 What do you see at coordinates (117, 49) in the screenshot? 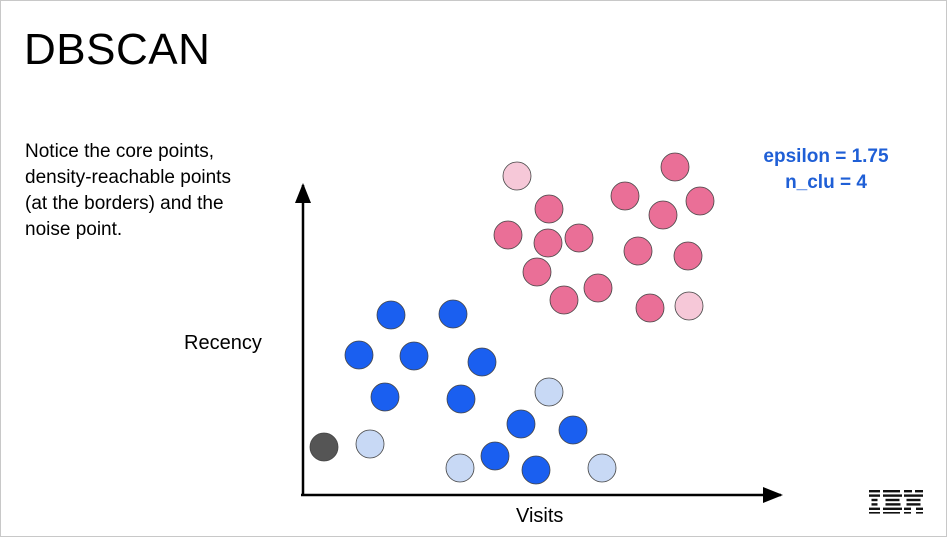
I see `slide-title: DBSCAN` at bounding box center [117, 49].